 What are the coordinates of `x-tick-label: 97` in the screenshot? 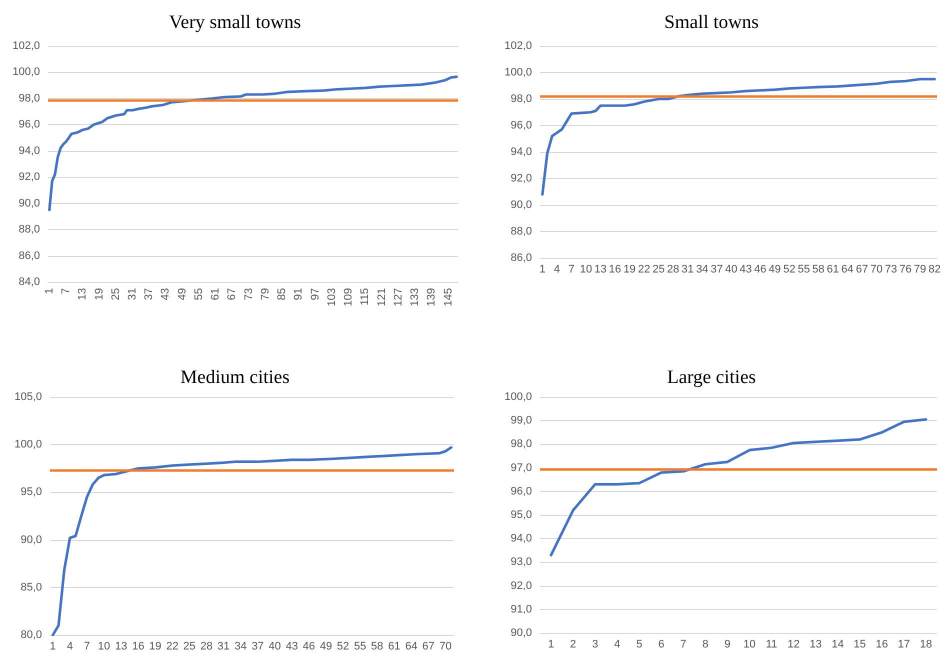 It's located at (315, 294).